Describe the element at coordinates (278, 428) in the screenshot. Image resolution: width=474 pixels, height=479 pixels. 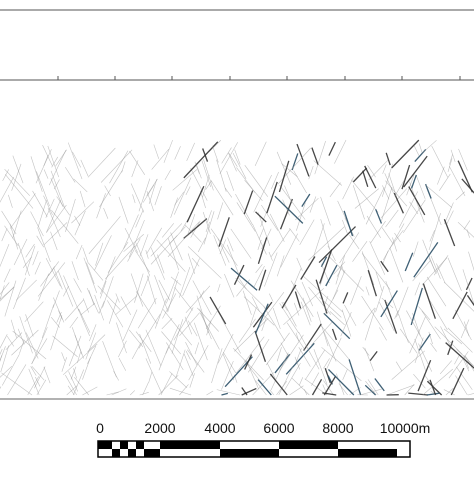
I see `scale-label: 6000` at that location.